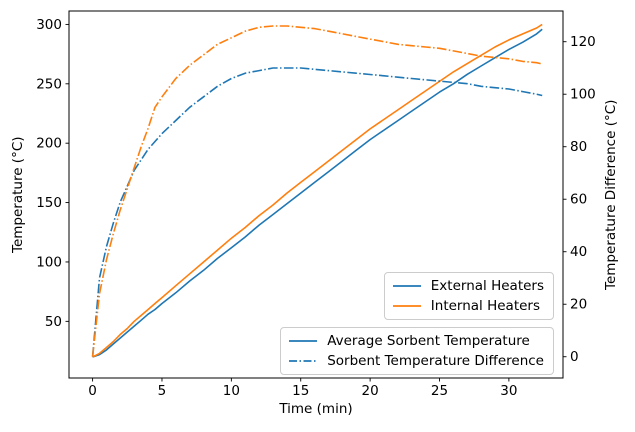 The width and height of the screenshot is (635, 432). I want to click on y-right-tick-label: 20, so click(578, 305).